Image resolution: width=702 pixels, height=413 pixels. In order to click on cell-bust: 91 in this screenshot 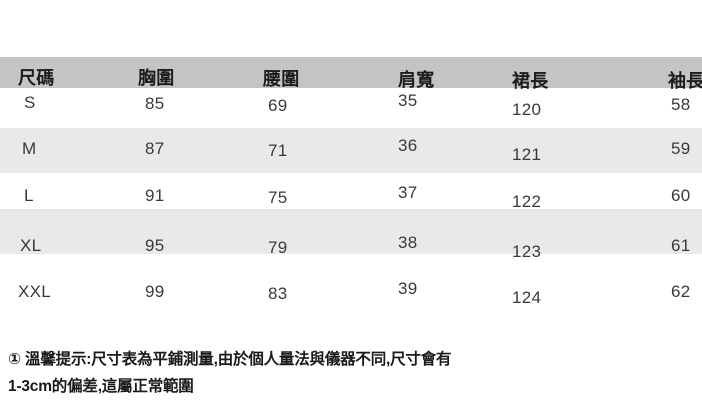, I will do `click(155, 195)`.